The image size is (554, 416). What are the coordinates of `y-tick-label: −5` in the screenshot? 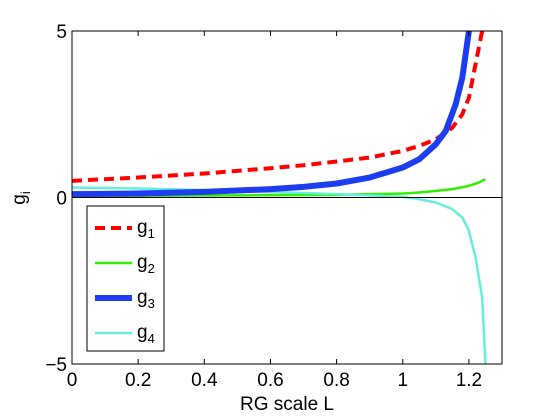 It's located at (56, 365).